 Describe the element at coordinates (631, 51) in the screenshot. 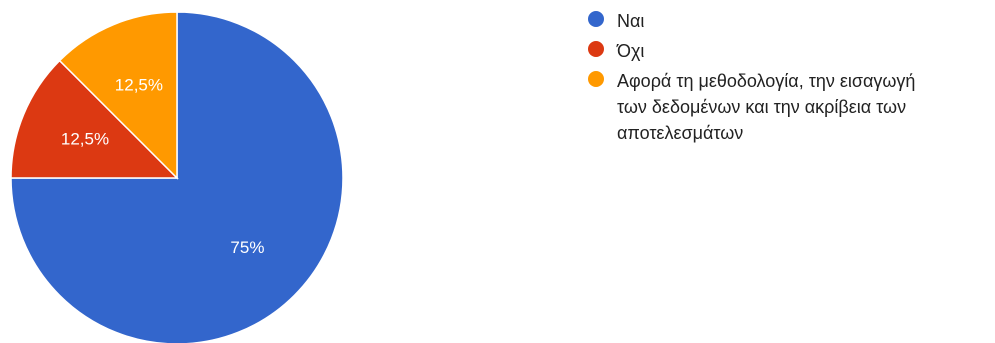

I see `legend-label: Όχι` at that location.